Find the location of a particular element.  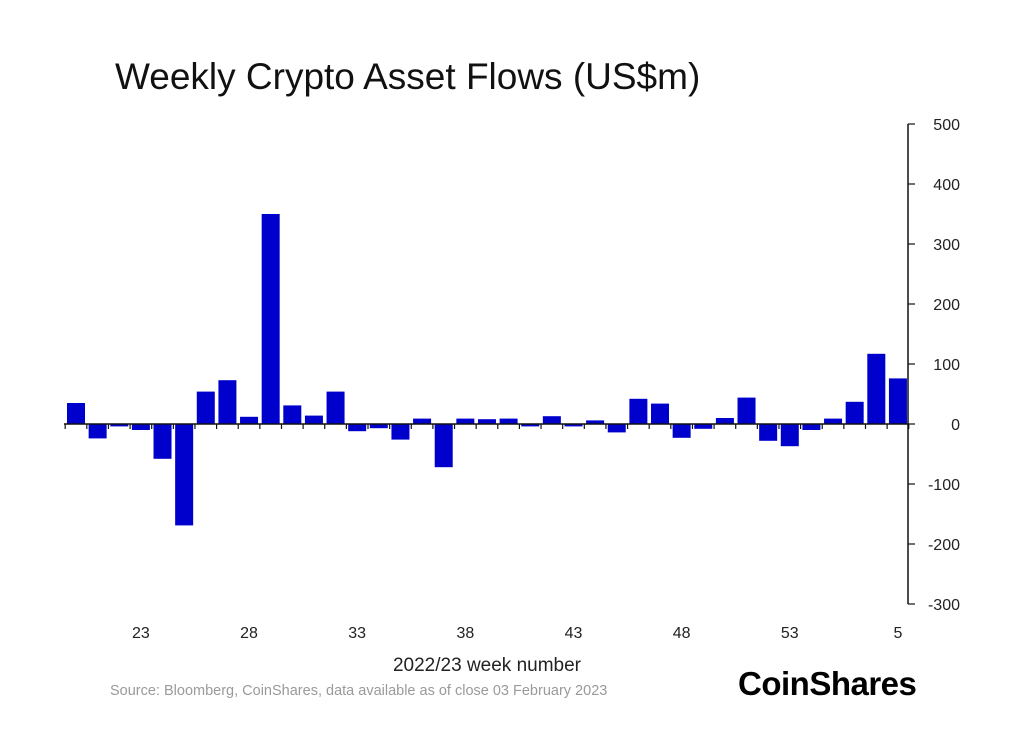

y-tick-label: 200 is located at coordinates (946, 305).